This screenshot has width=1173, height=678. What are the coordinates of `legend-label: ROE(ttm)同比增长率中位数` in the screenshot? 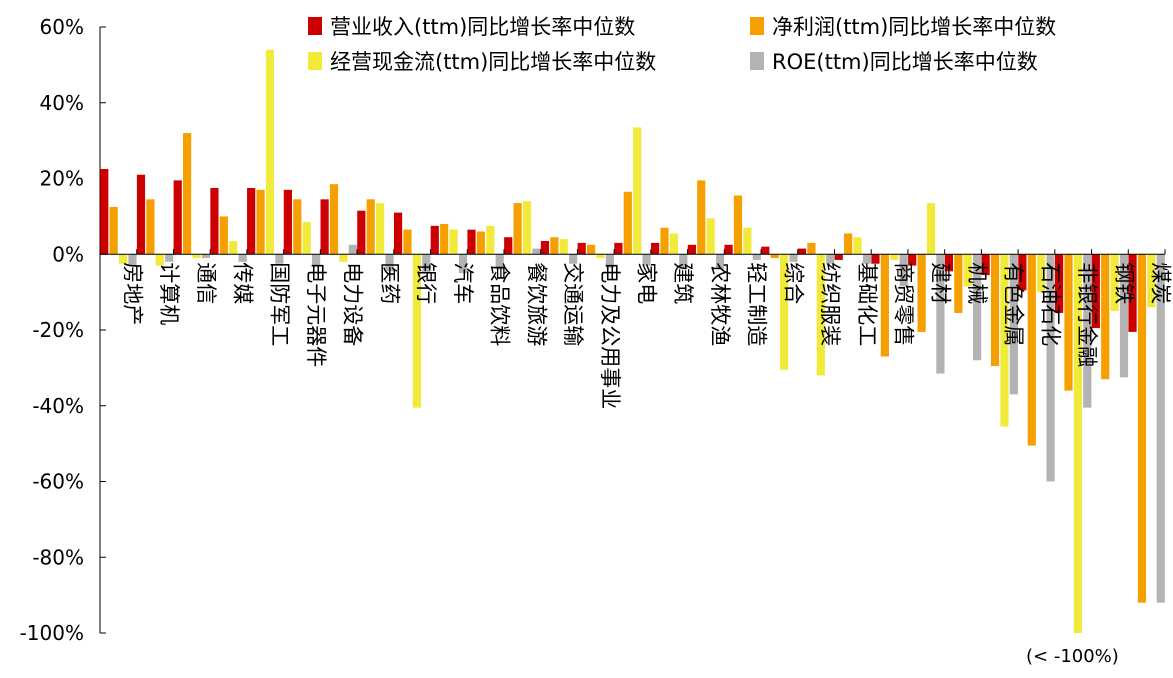 It's located at (905, 62).